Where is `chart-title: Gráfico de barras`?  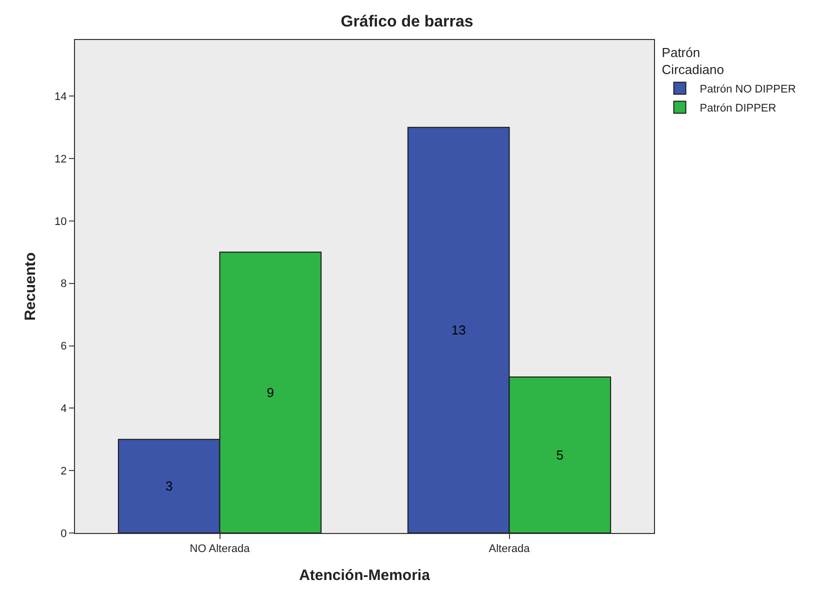 chart-title: Gráfico de barras is located at coordinates (407, 21).